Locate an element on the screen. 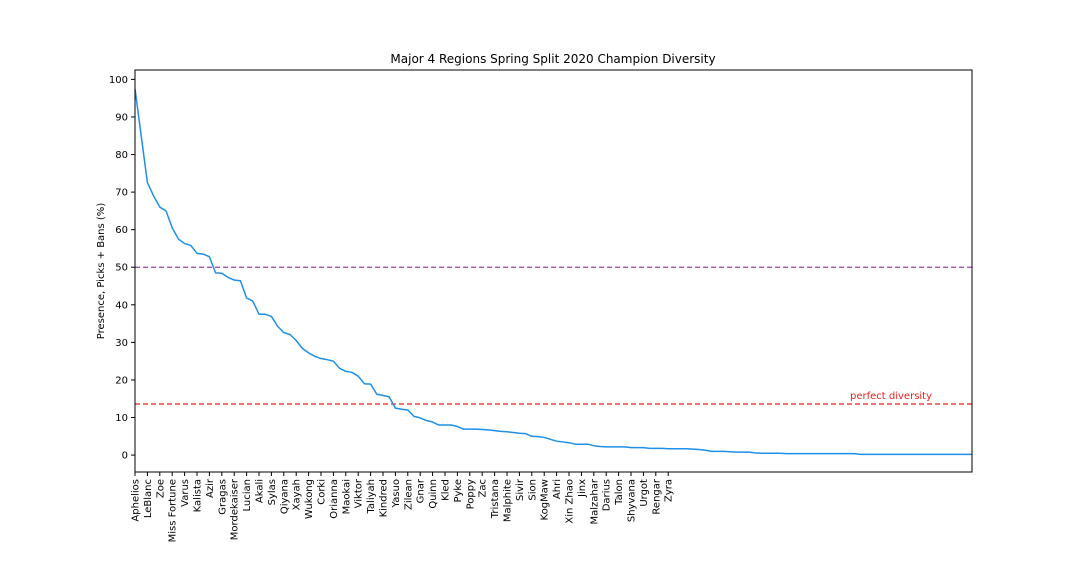  x-tick-label: Yasuo is located at coordinates (396, 494).